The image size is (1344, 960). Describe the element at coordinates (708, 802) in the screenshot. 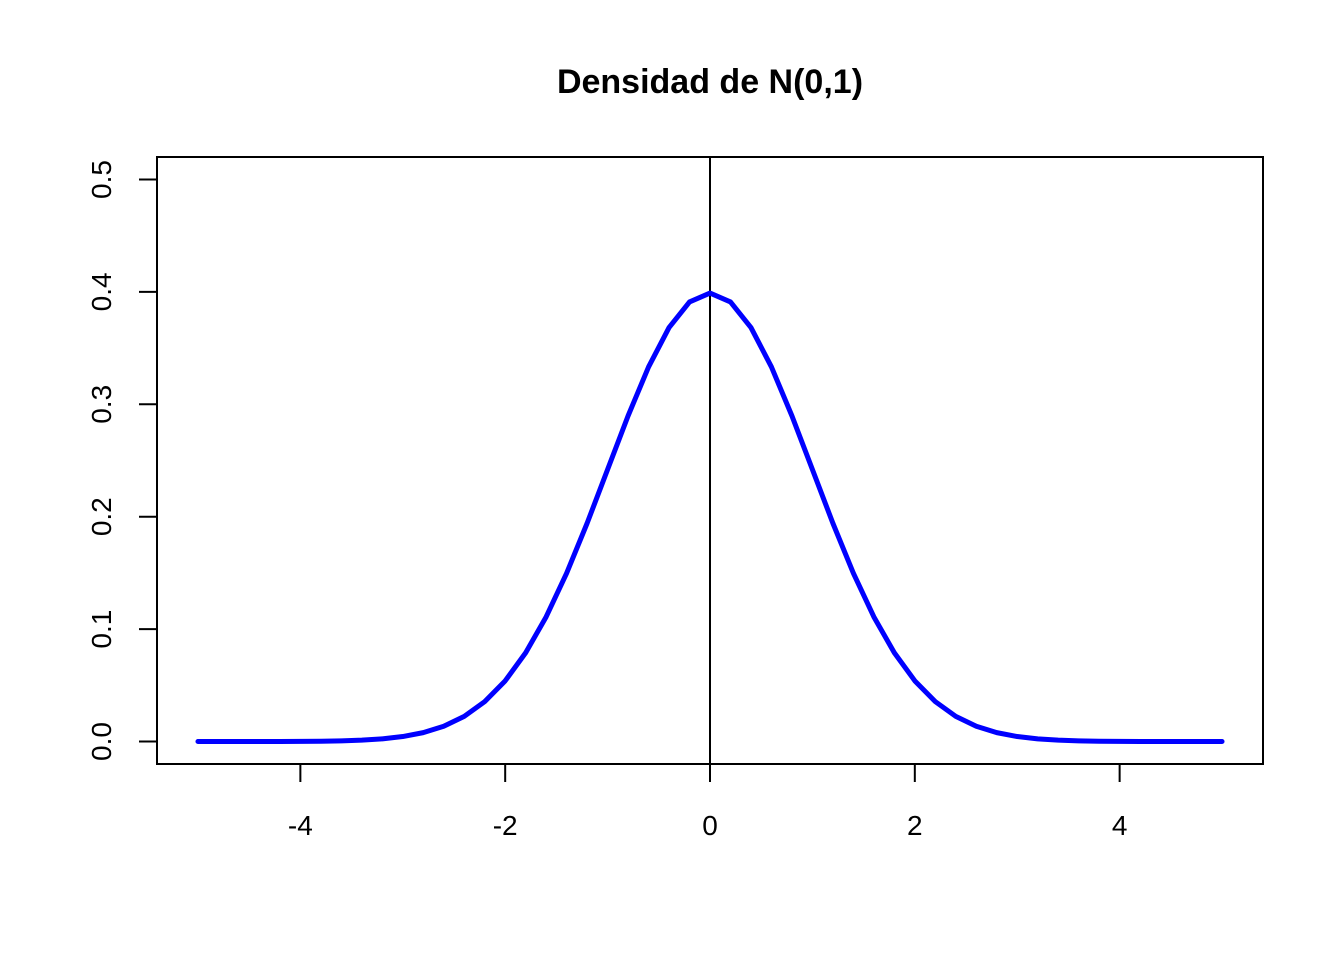

I see `x-axis: -4 -2 0 2 4` at that location.